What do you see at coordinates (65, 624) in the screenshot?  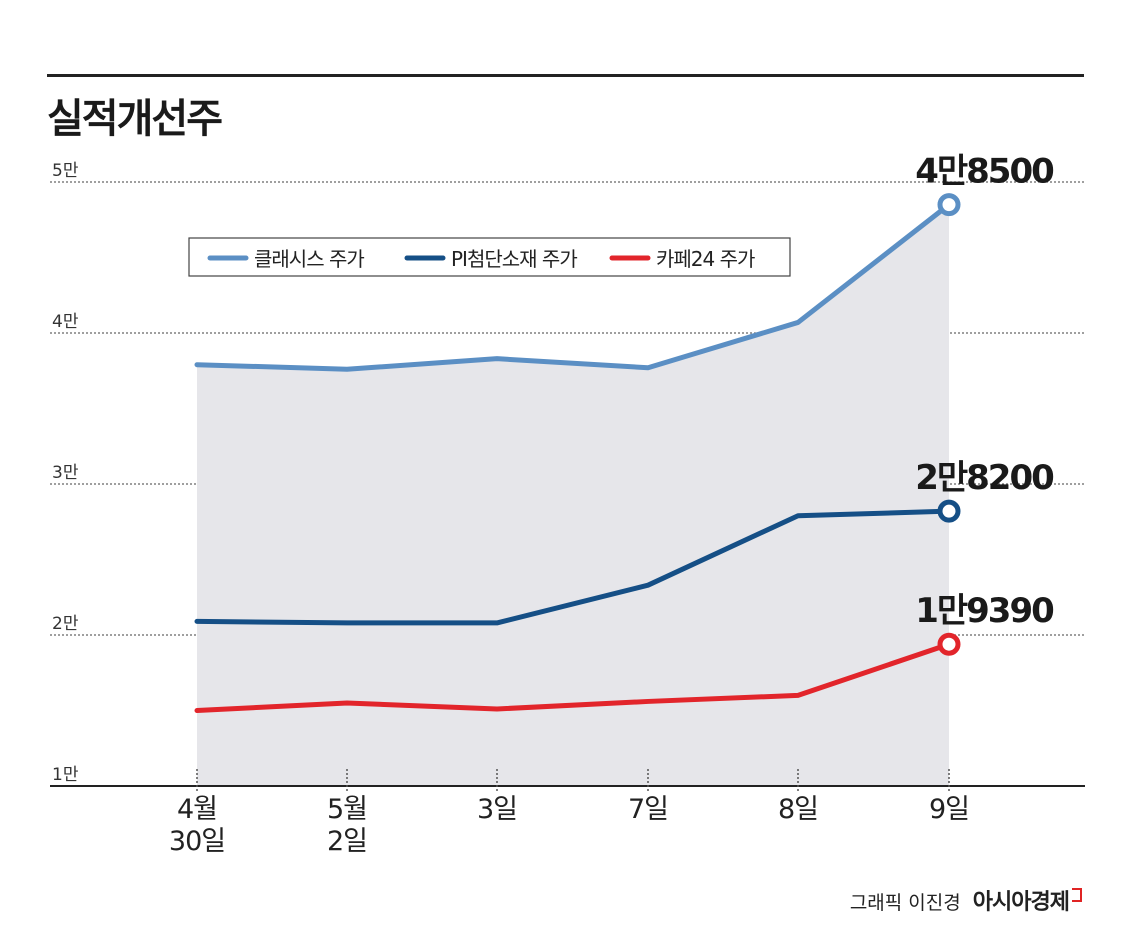 I see `y-tick-label: 2만` at bounding box center [65, 624].